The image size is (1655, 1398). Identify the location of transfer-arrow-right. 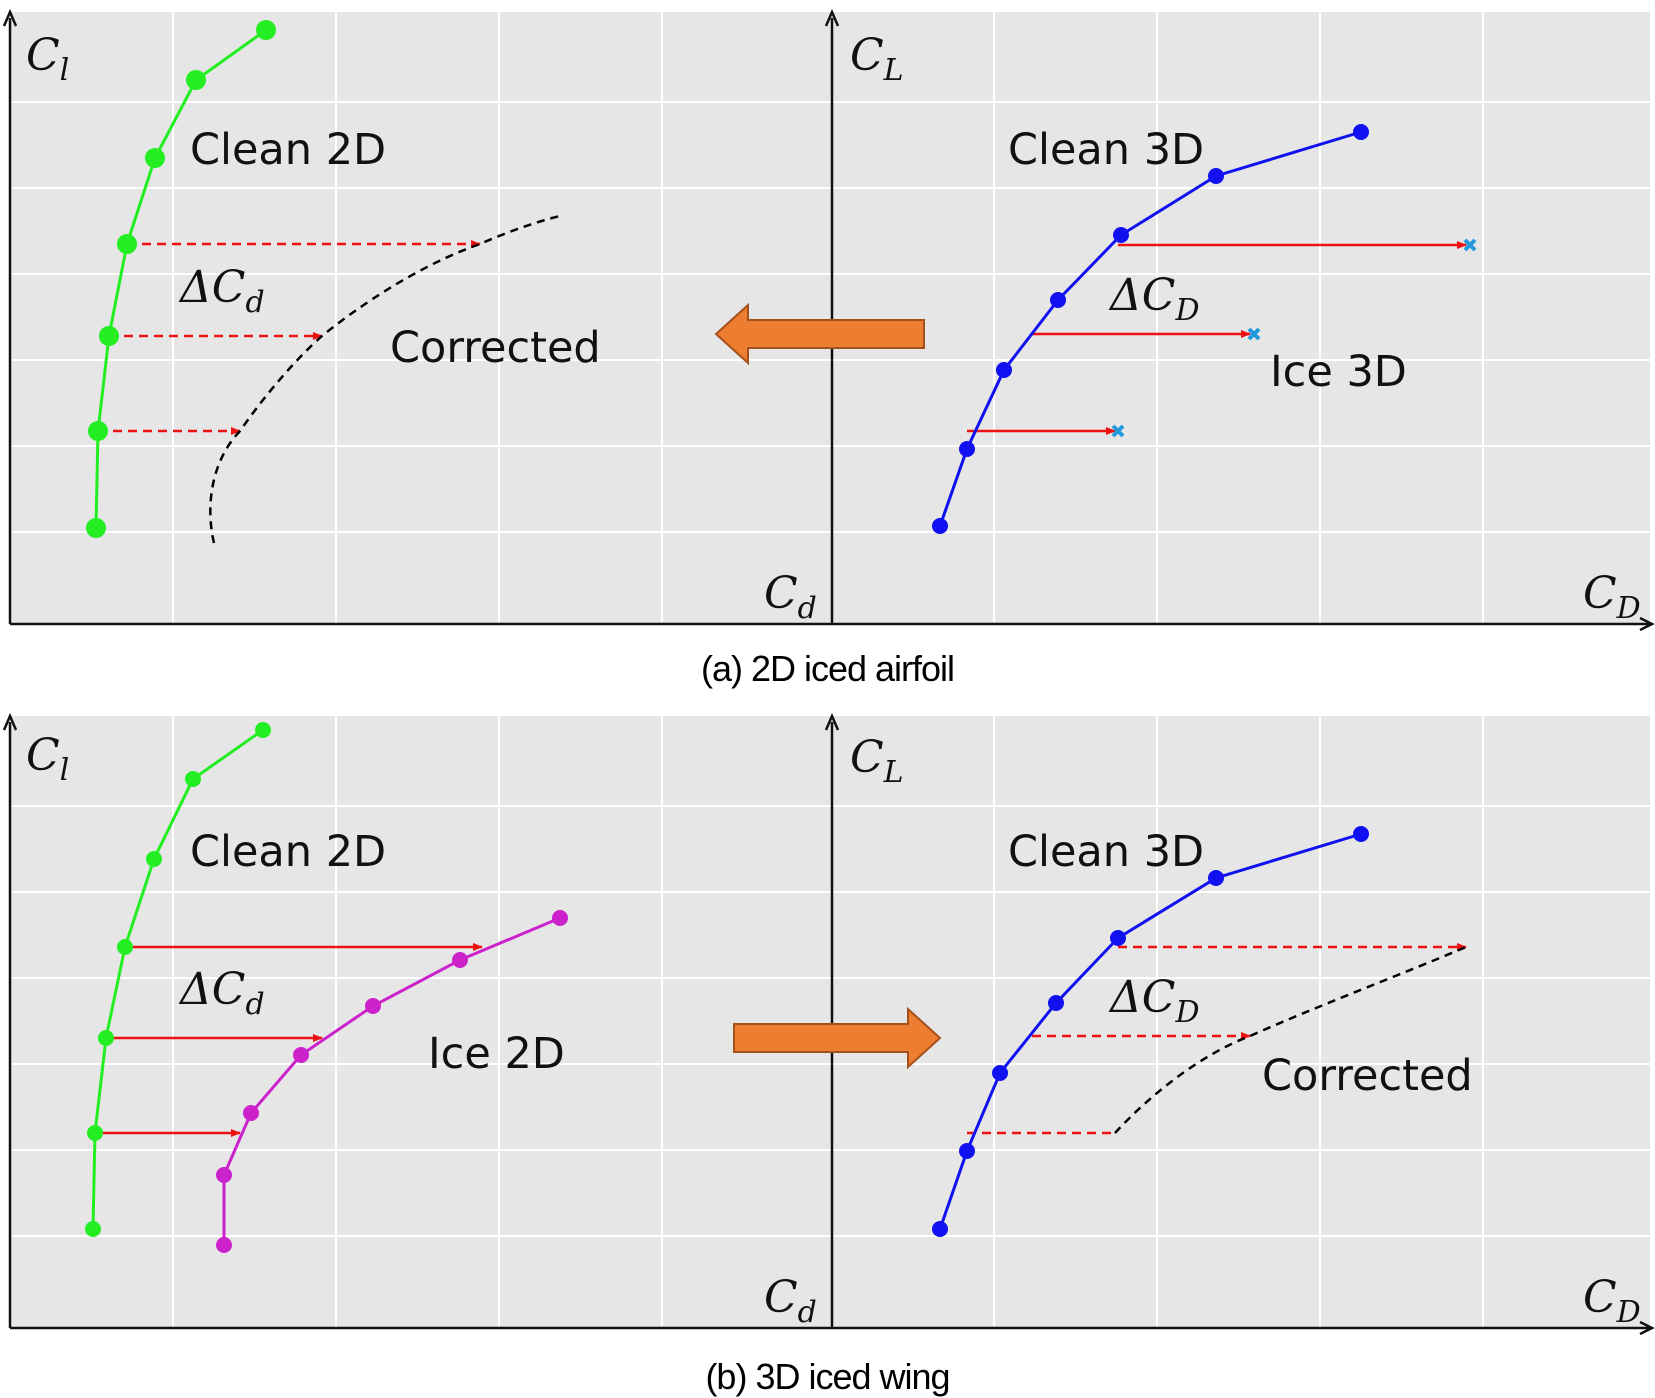
(837, 1038).